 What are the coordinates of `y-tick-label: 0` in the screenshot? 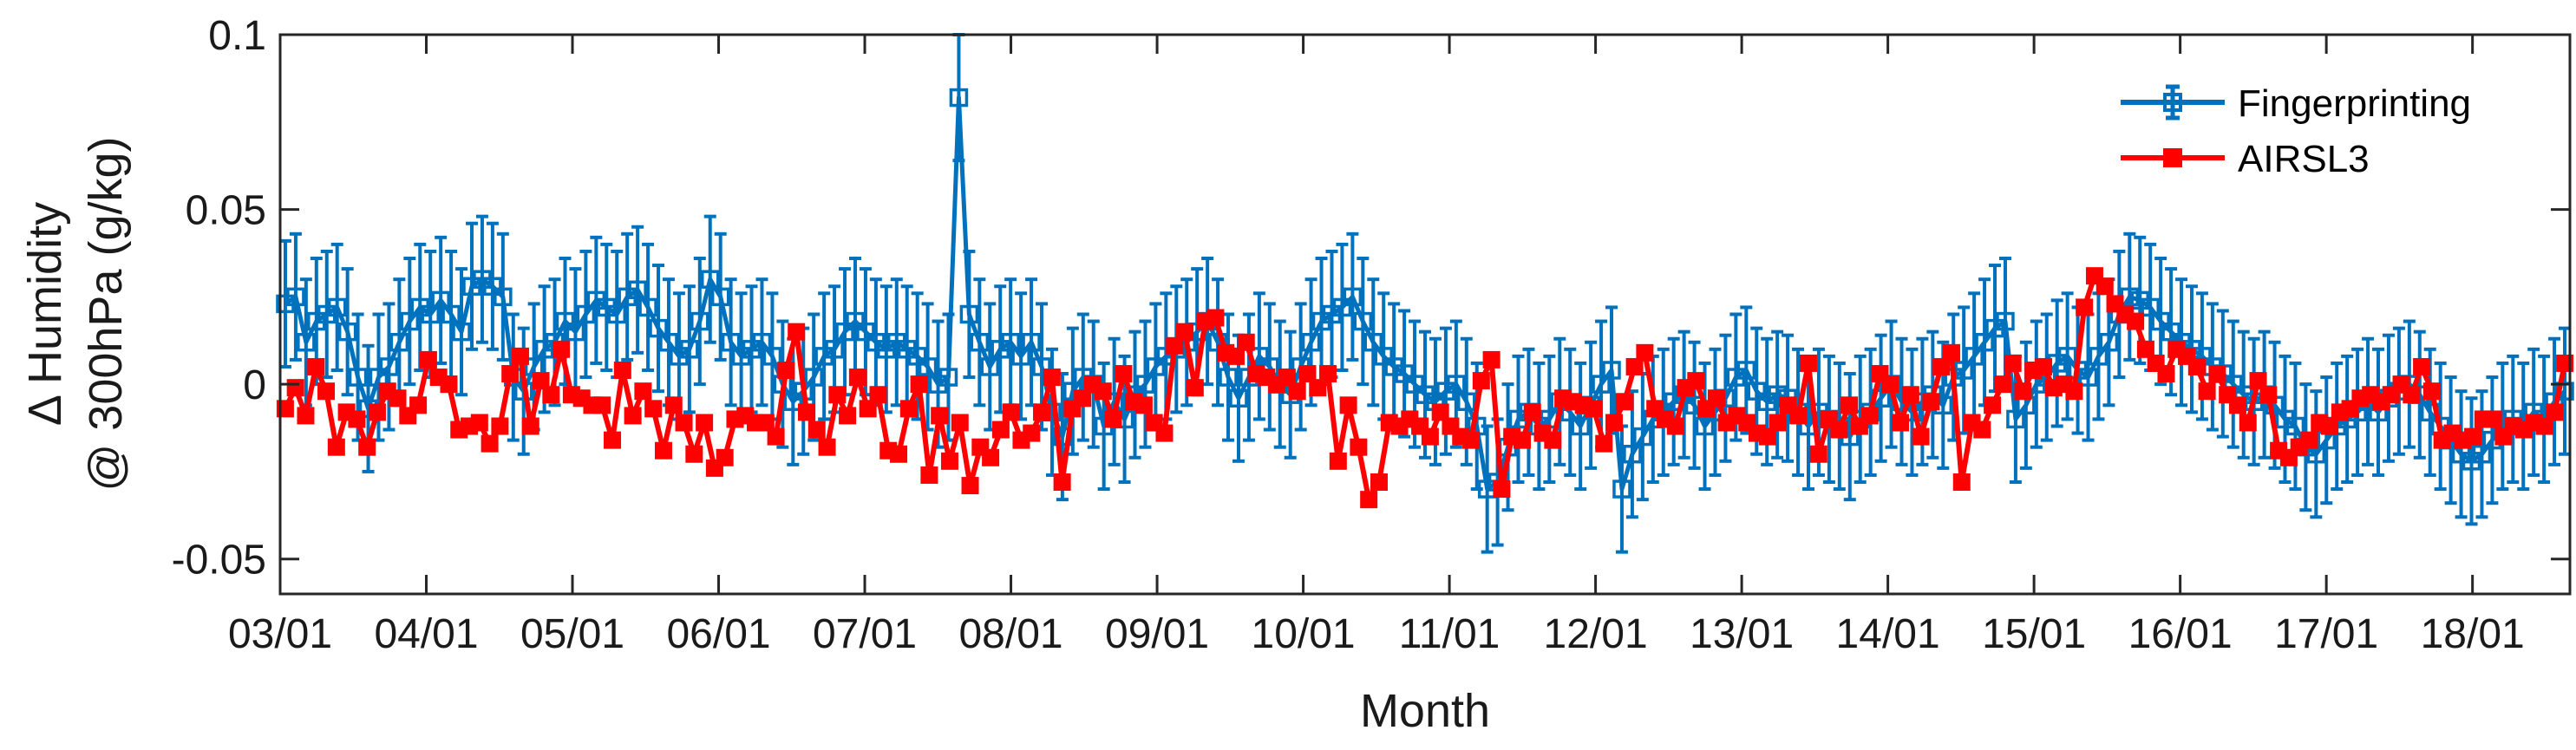 It's located at (254, 385).